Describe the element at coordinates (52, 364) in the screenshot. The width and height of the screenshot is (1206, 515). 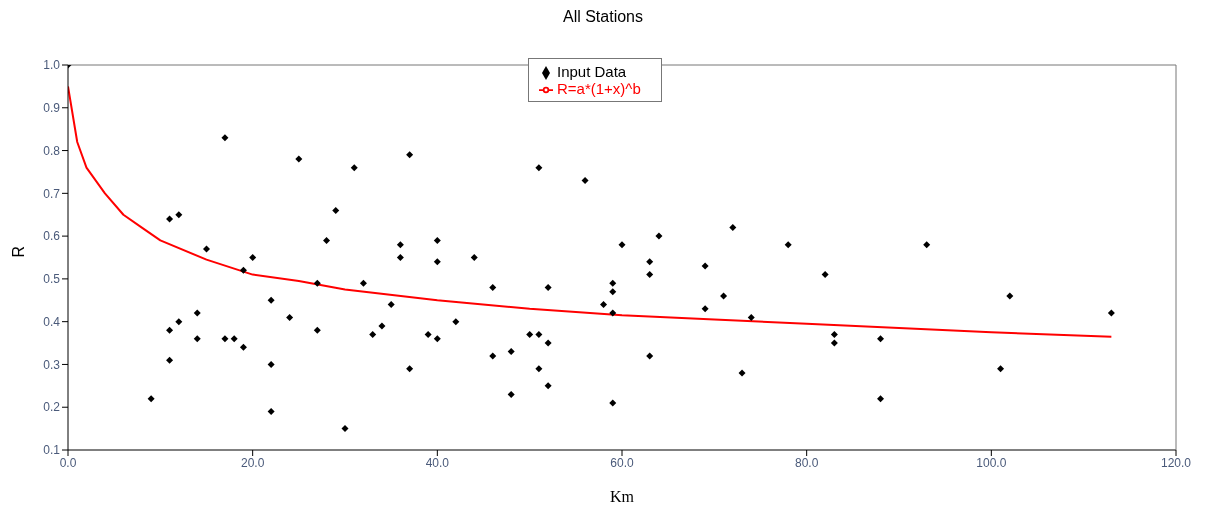
I see `y-tick-label: 0.3` at that location.